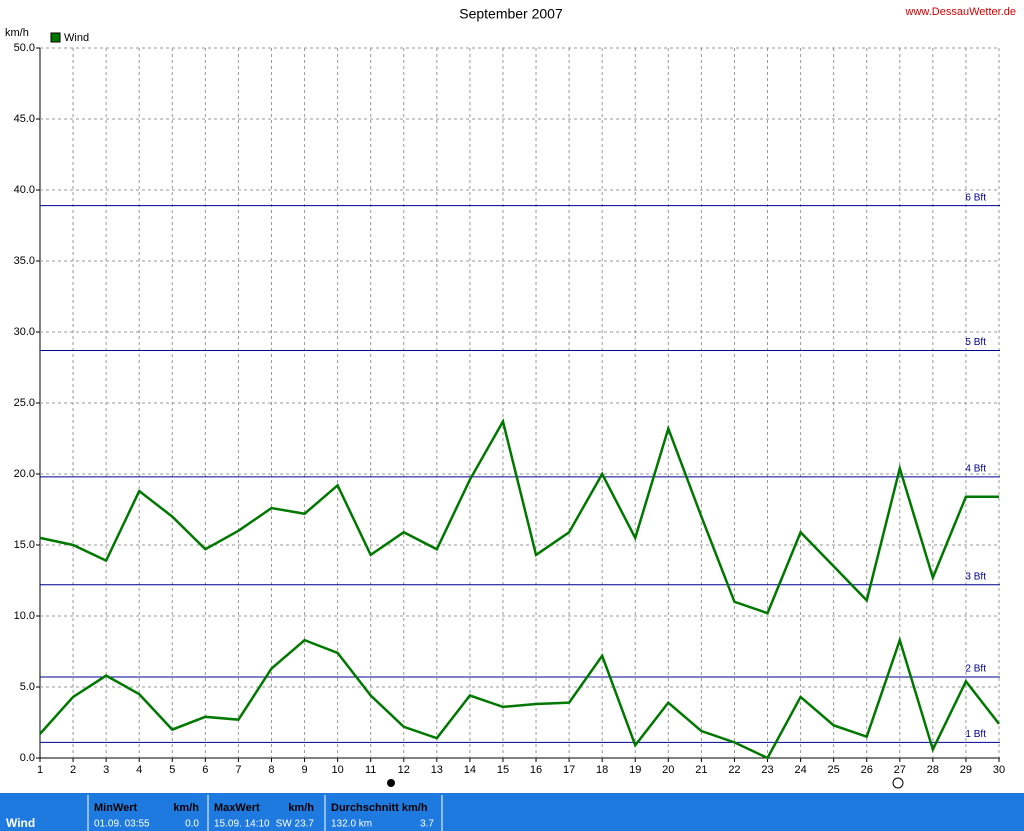 The height and width of the screenshot is (831, 1024). Describe the element at coordinates (519, 698) in the screenshot. I see `wind-line` at that location.